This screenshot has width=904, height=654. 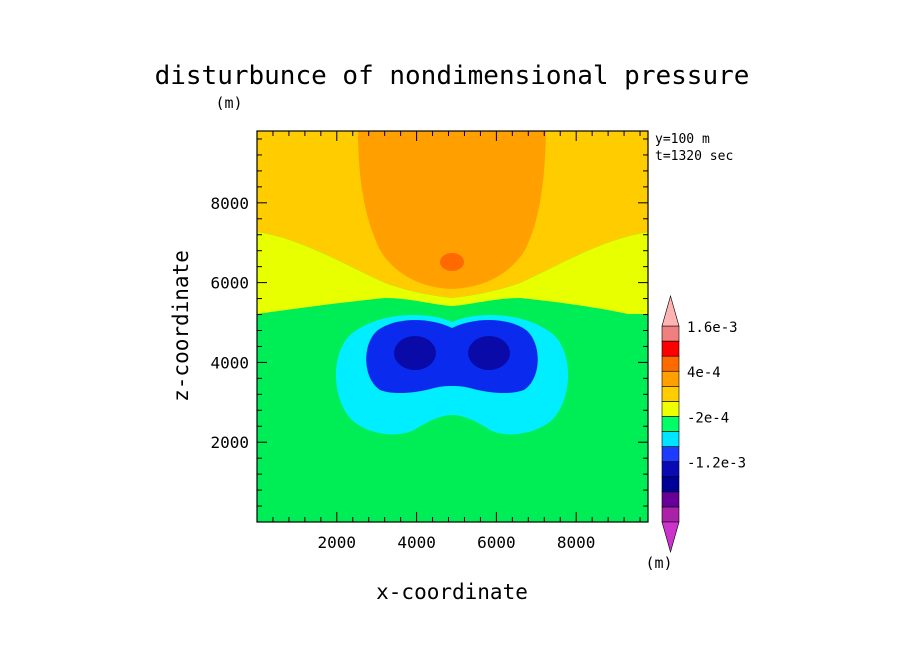 I want to click on annotations: y=100 m t=1320 sec, so click(x=694, y=148).